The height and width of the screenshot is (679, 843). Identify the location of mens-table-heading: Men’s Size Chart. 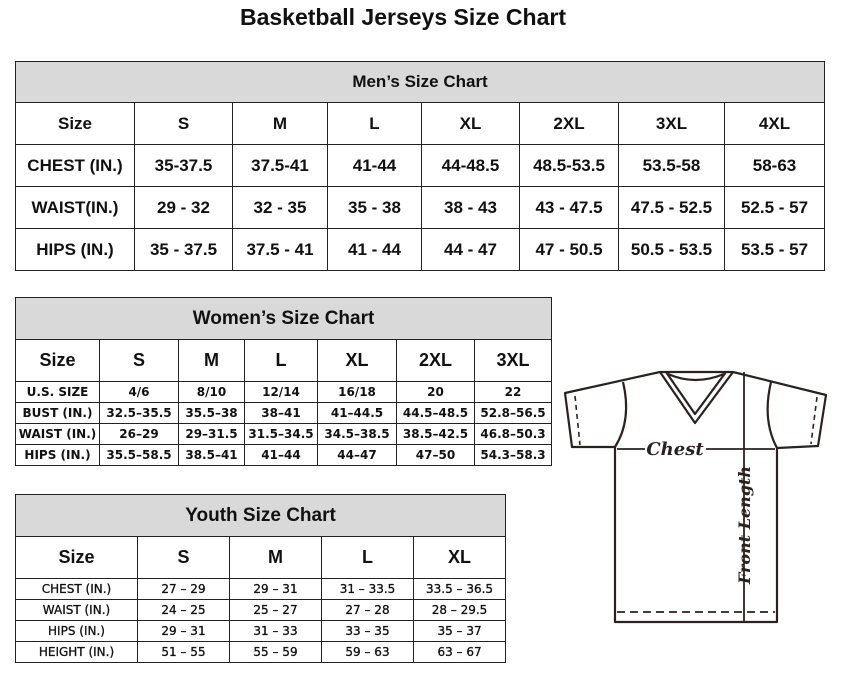
(420, 82).